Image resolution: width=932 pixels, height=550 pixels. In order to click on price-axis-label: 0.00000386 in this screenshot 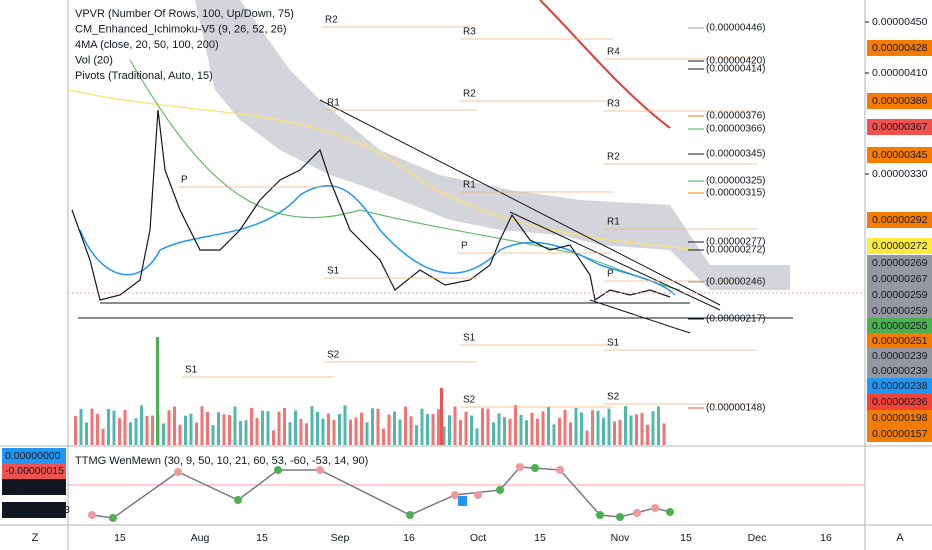, I will do `click(900, 101)`.